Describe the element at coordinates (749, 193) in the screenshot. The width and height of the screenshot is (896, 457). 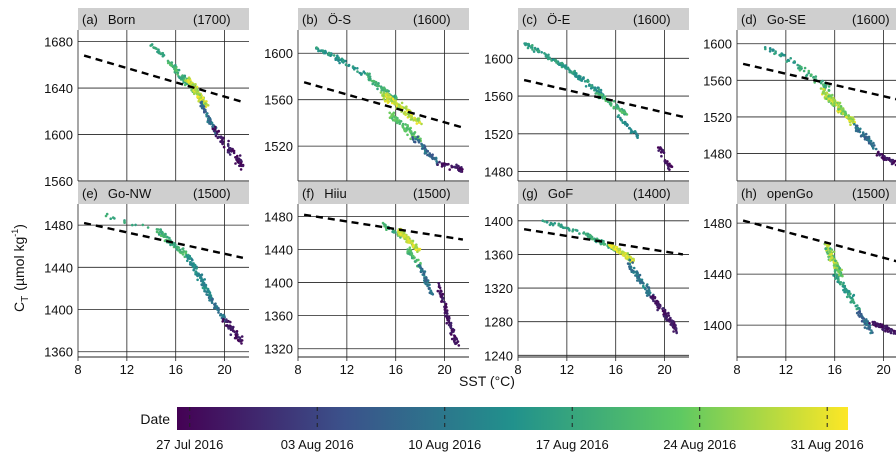
I see `panel-letter: (h)` at that location.